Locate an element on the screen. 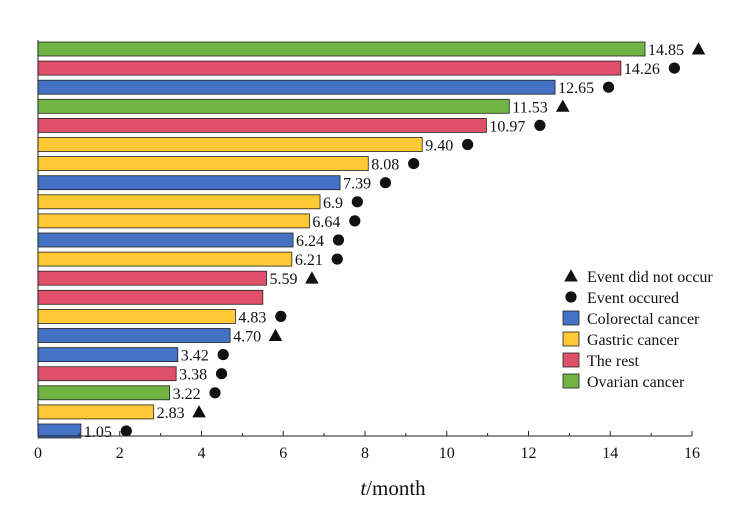  x-tick-label: 2 is located at coordinates (120, 453).